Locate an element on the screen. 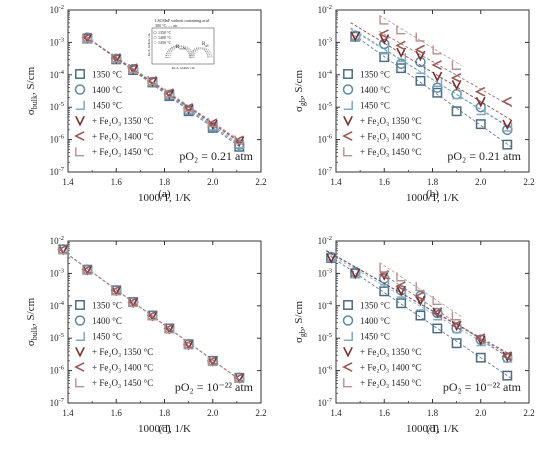 This screenshot has height=460, width=550. inset-legend-label: 1400 °C is located at coordinates (165, 37).